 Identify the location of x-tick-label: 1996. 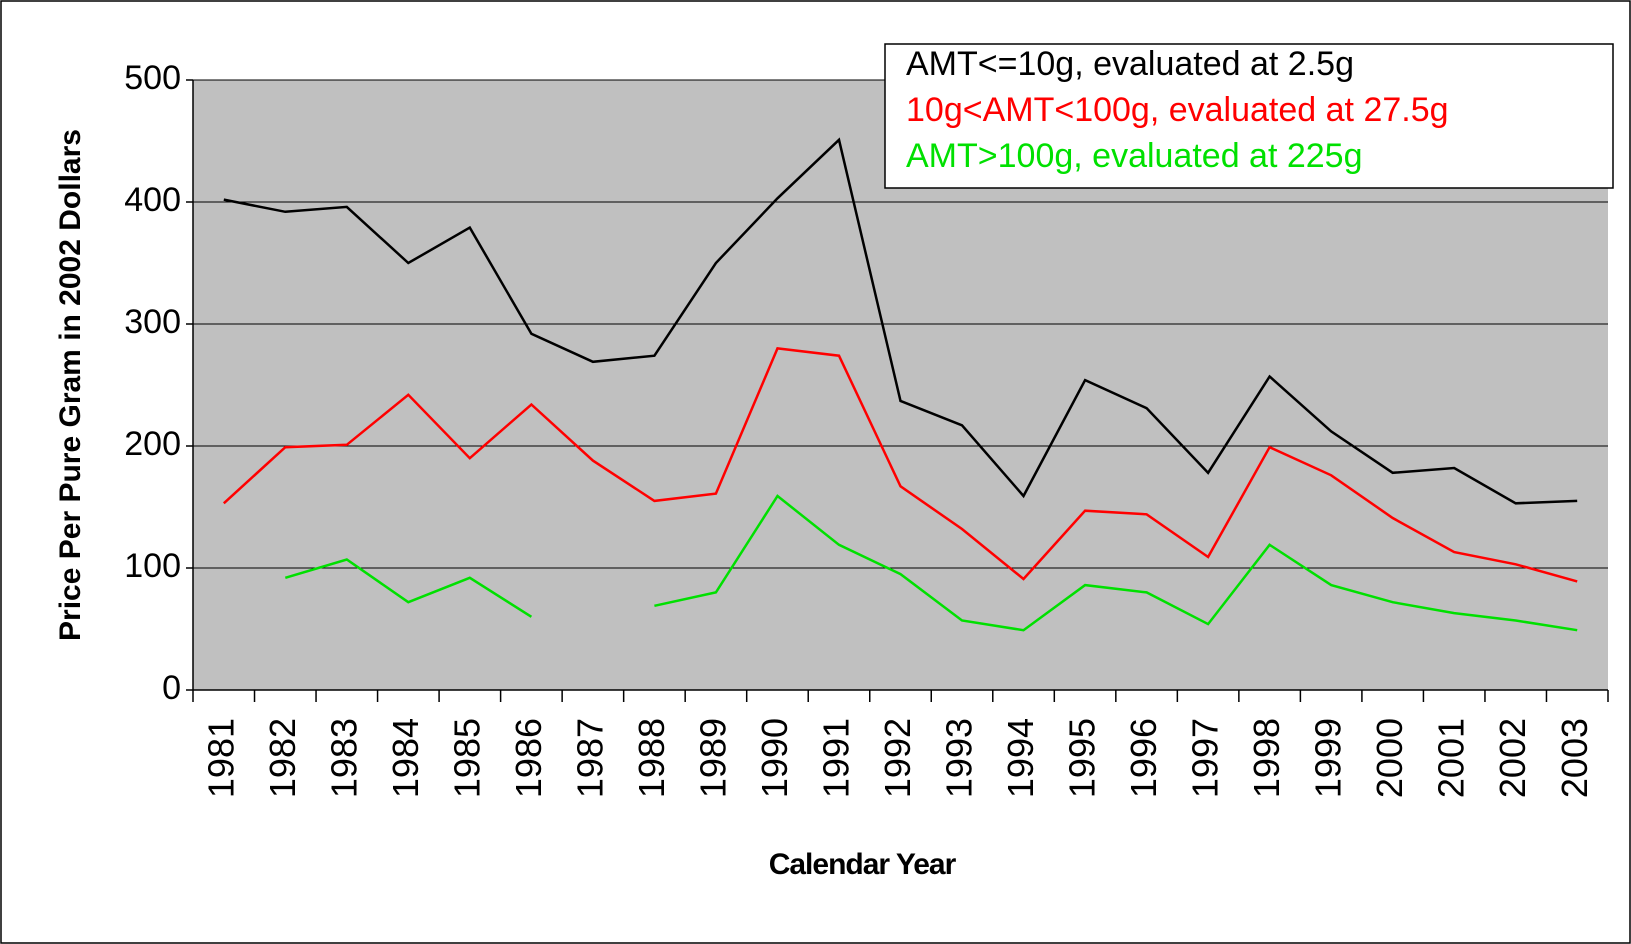
(1143, 758).